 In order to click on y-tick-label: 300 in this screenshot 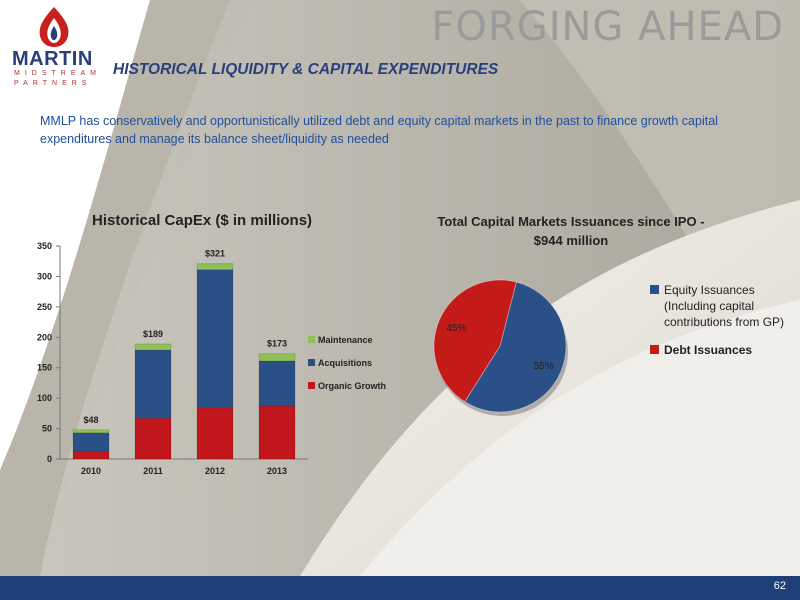, I will do `click(44, 276)`.